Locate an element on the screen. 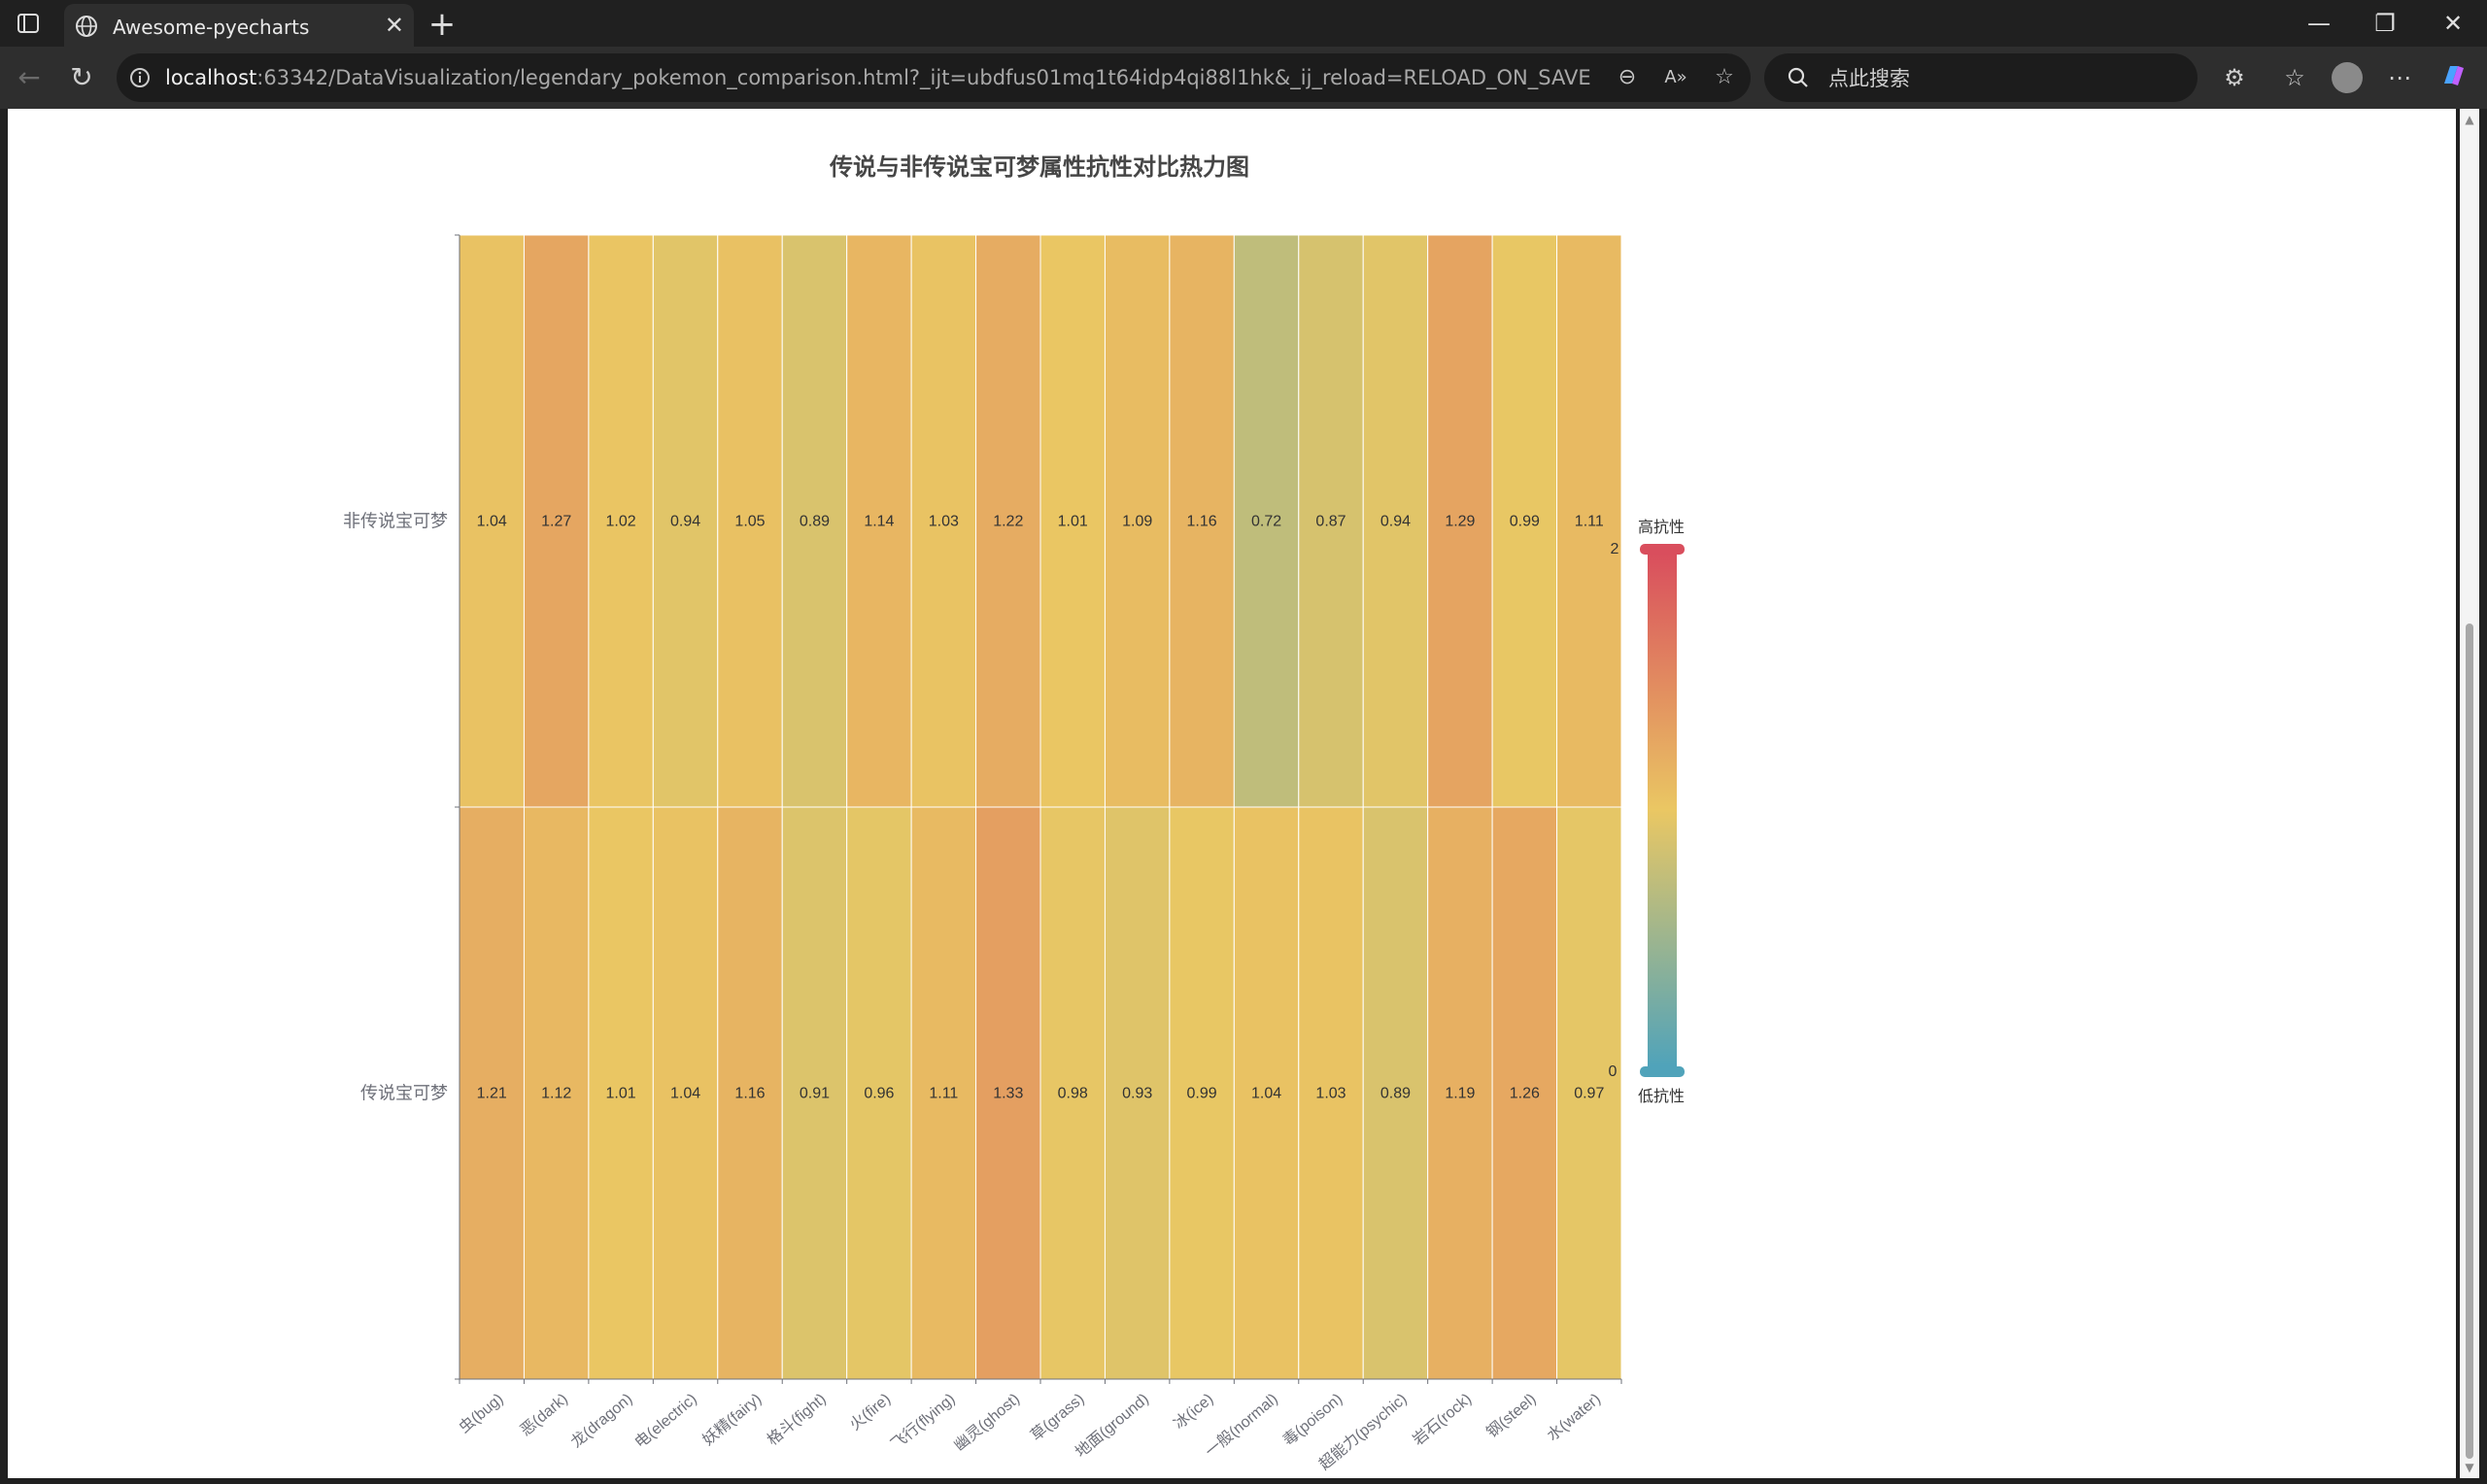 This screenshot has width=2487, height=1484. minimize-icon: — is located at coordinates (2319, 23).